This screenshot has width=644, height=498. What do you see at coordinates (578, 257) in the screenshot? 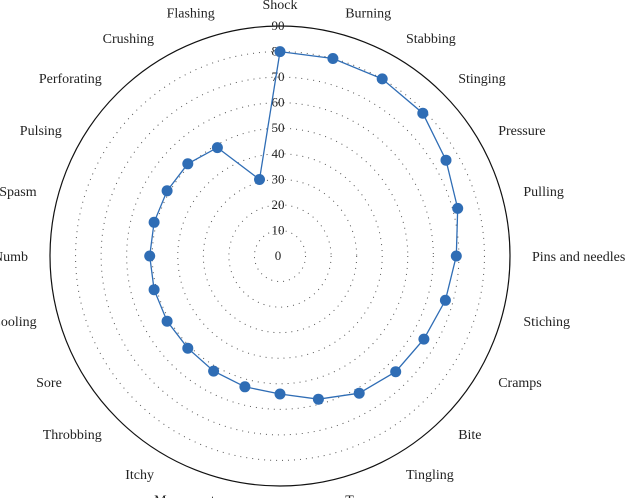
I see `category-label-pins-and-needles: Pins and needles` at bounding box center [578, 257].